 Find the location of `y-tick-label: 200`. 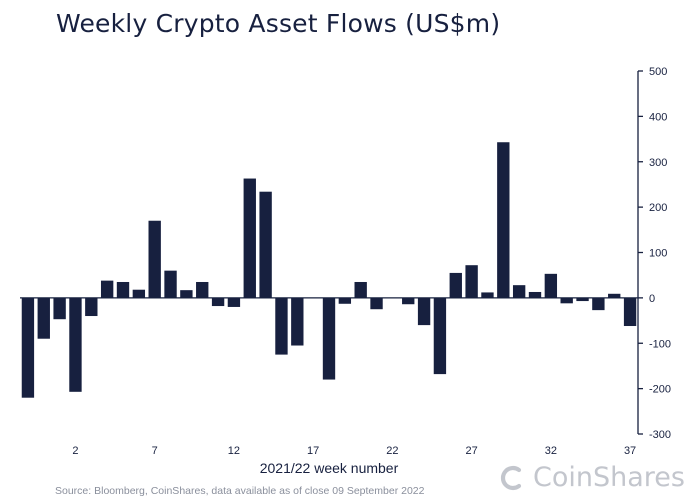

y-tick-label: 200 is located at coordinates (658, 208).